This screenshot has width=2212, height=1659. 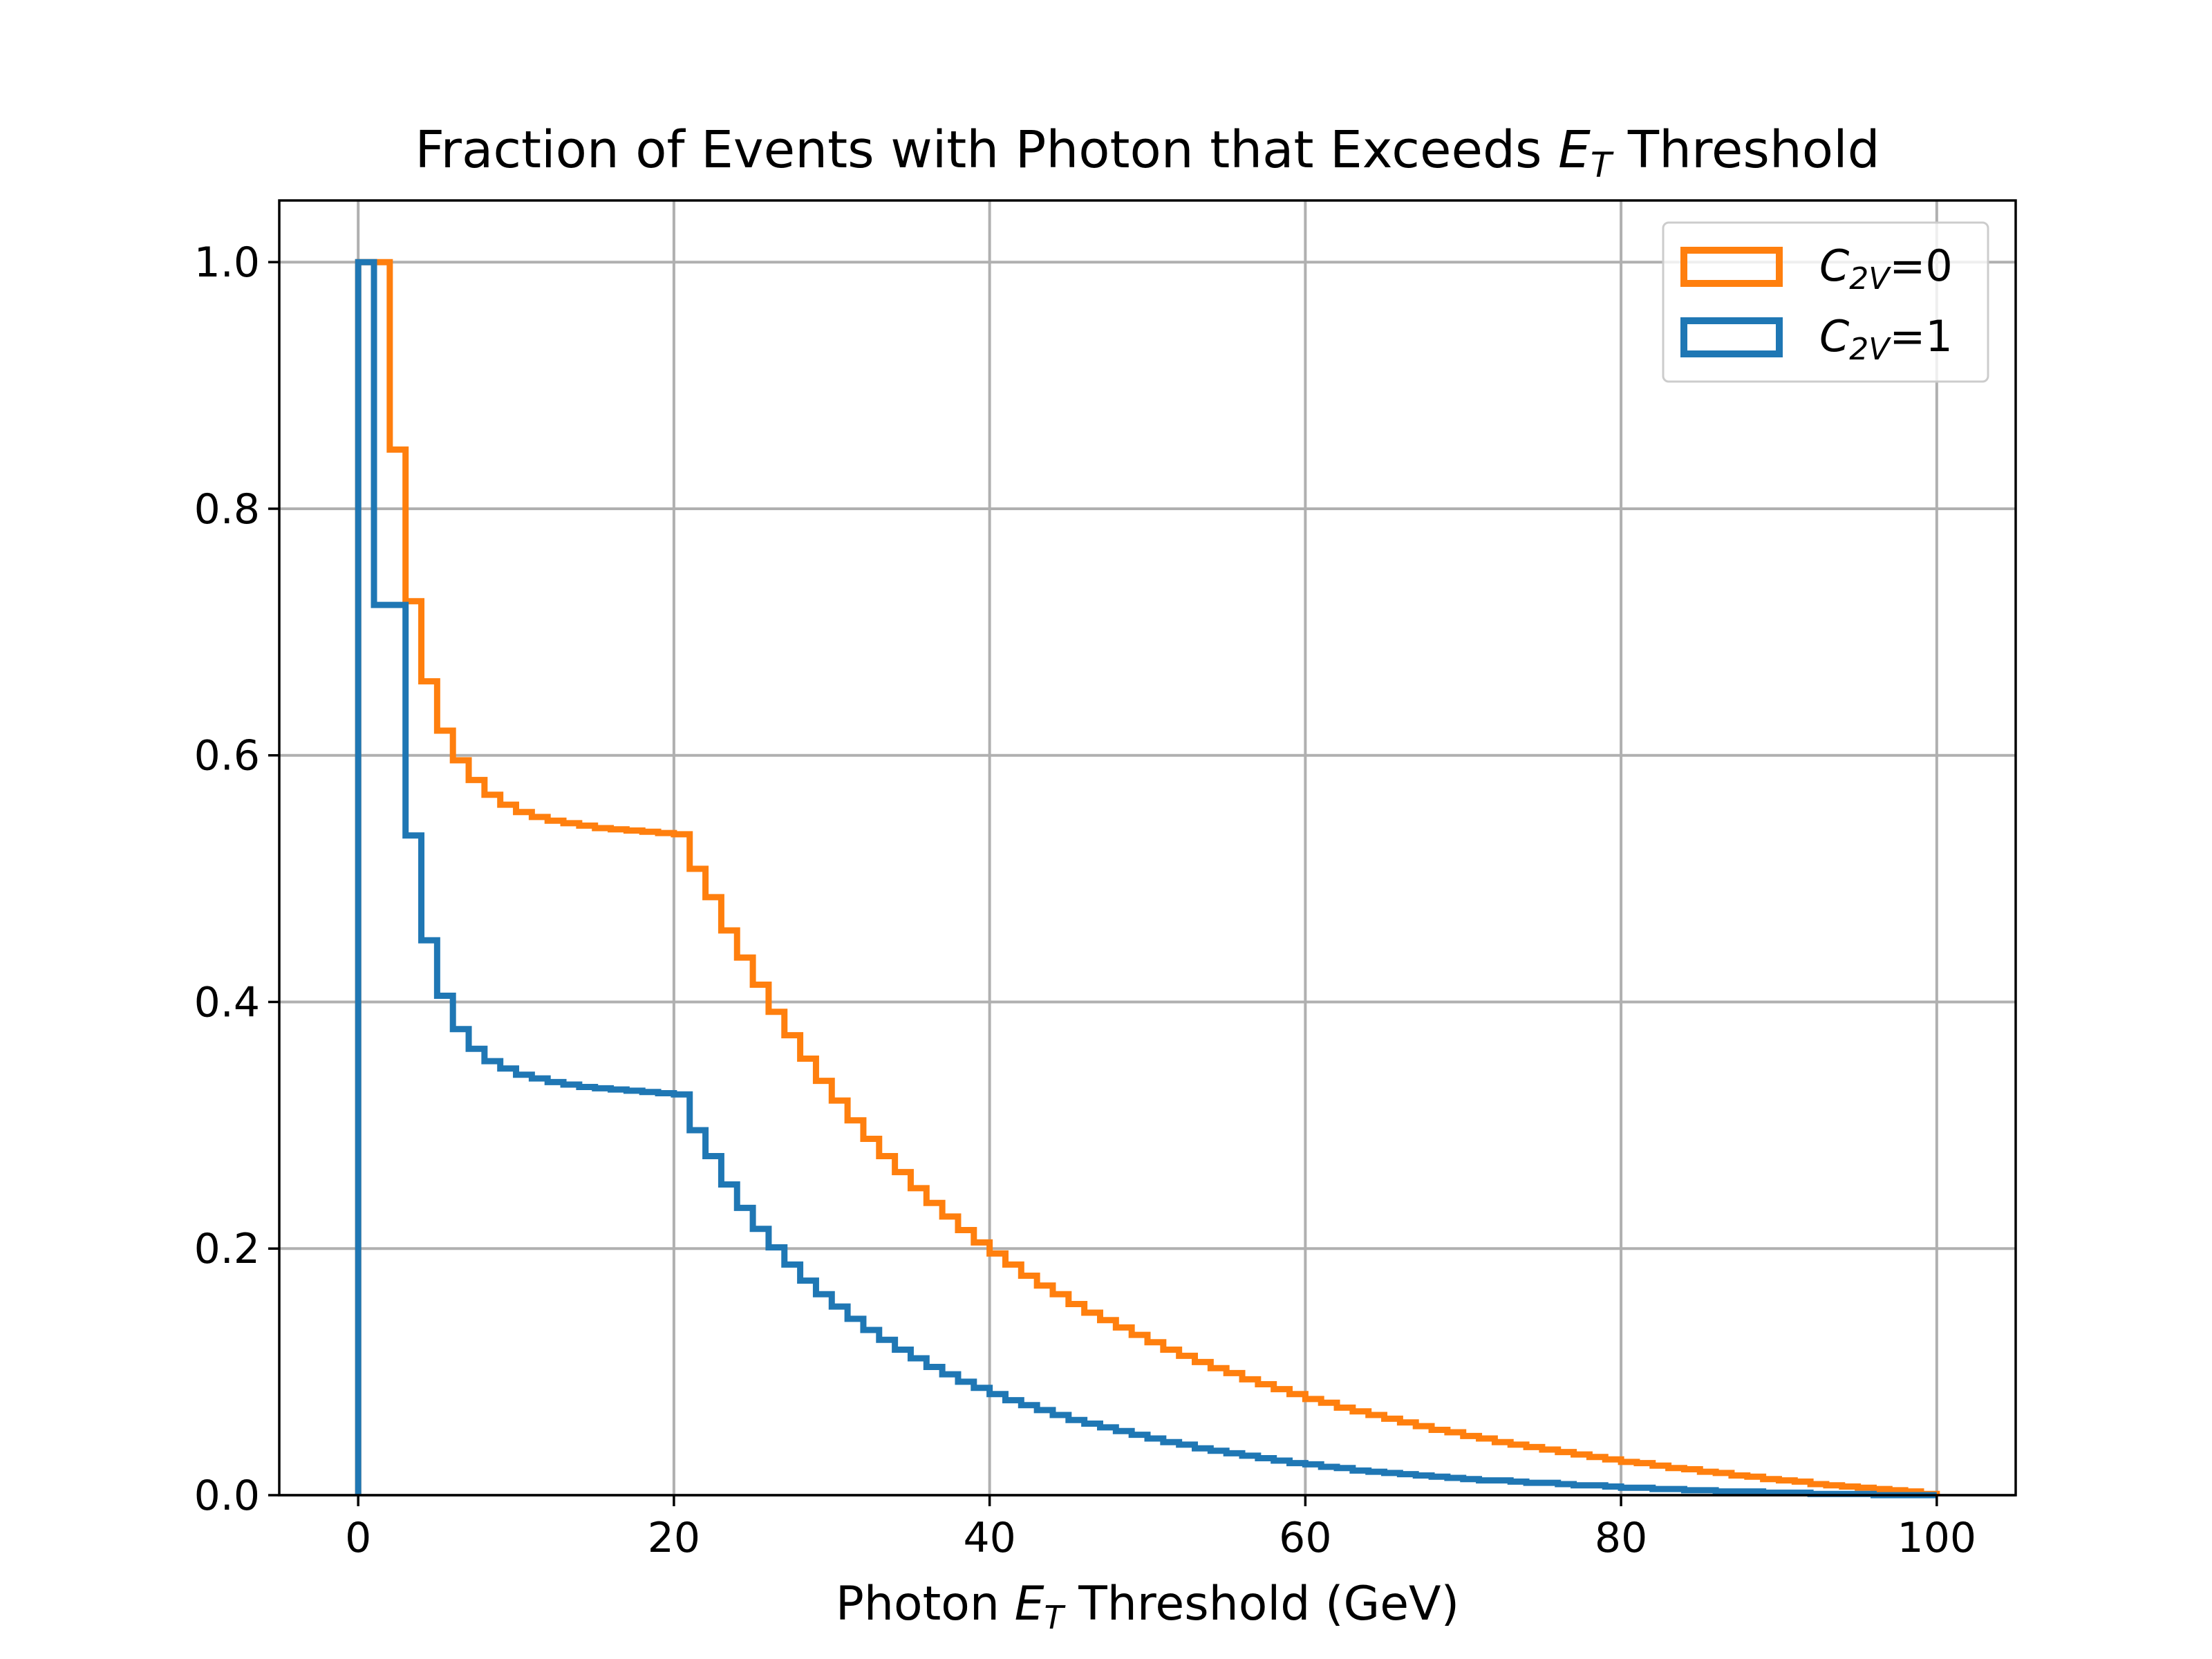 I want to click on legend-1-sub: 2V, so click(x=1870, y=349).